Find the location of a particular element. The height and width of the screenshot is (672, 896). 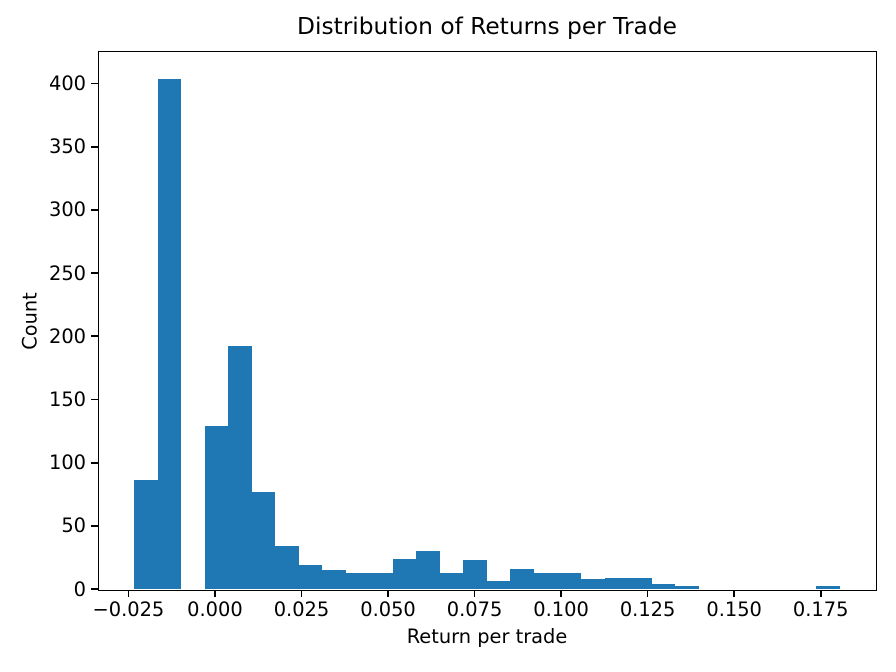

y-tick-label: 50 is located at coordinates (73, 526).